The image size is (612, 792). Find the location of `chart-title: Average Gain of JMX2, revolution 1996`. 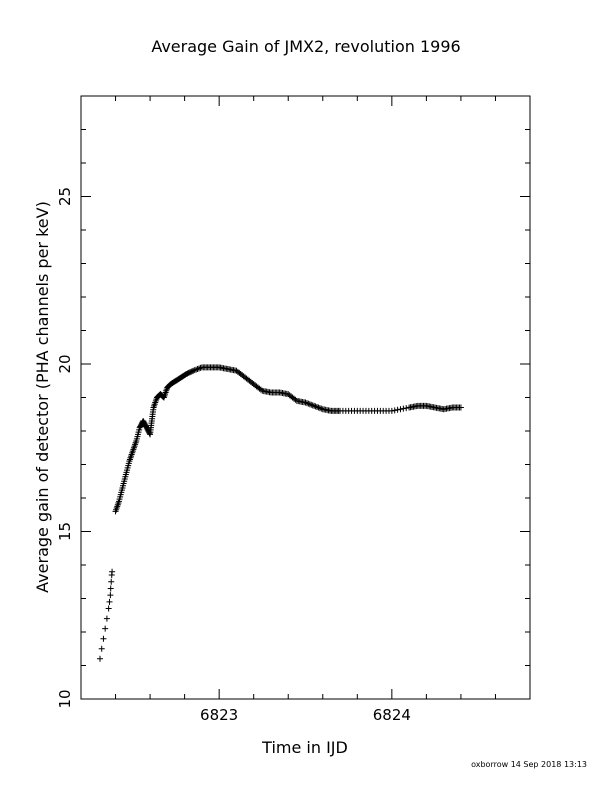

chart-title: Average Gain of JMX2, revolution 1996 is located at coordinates (305, 46).